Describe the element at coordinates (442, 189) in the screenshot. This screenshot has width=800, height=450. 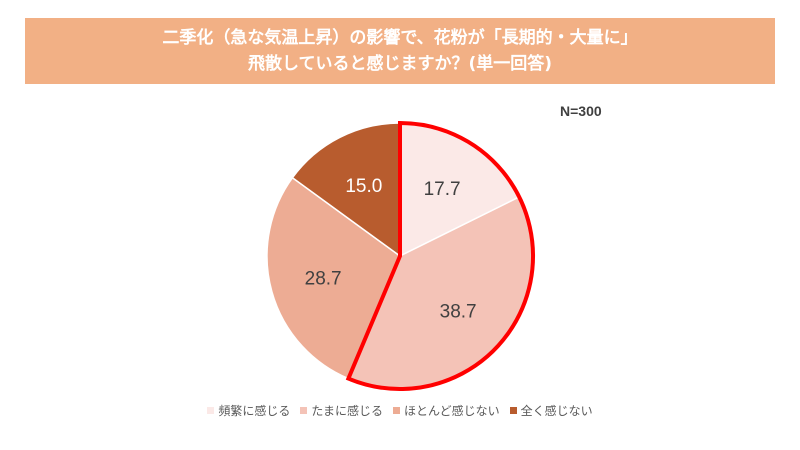
I see `data-label: 17.7` at that location.